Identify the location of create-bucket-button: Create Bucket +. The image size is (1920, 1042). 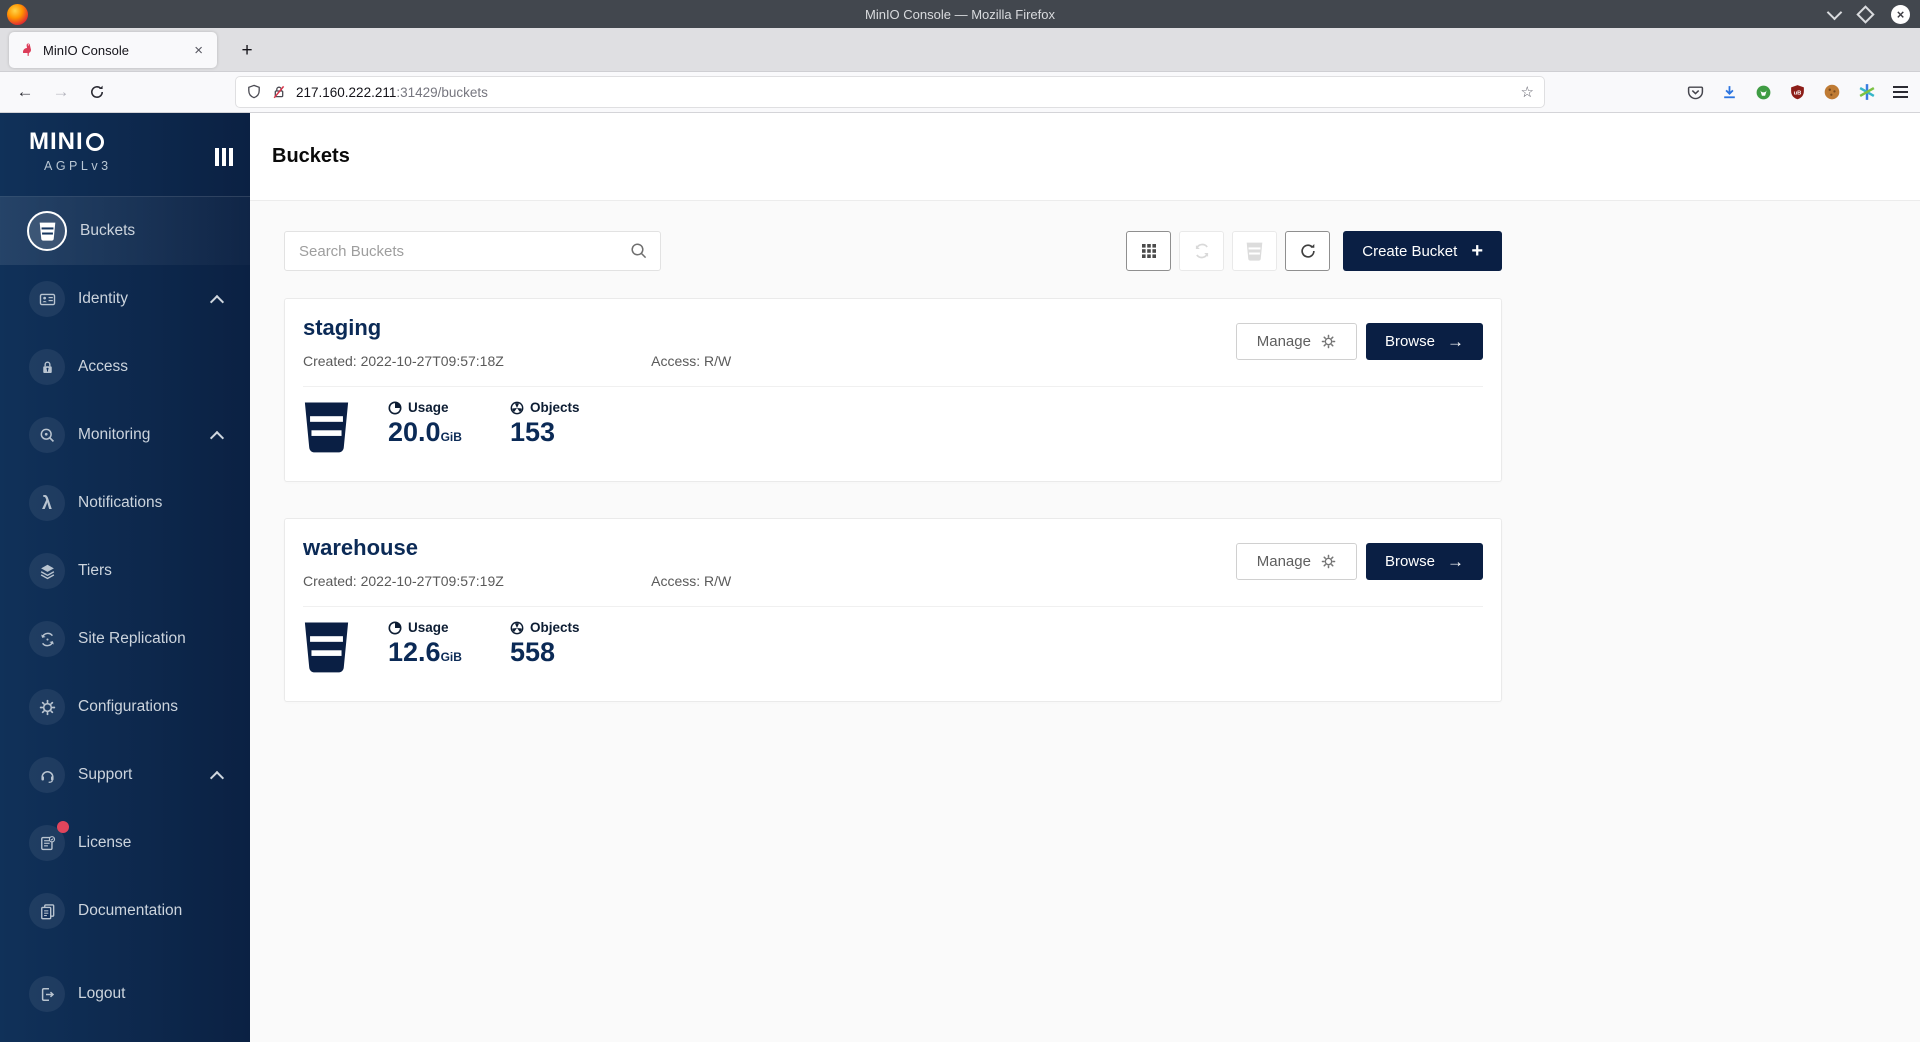
(1422, 251).